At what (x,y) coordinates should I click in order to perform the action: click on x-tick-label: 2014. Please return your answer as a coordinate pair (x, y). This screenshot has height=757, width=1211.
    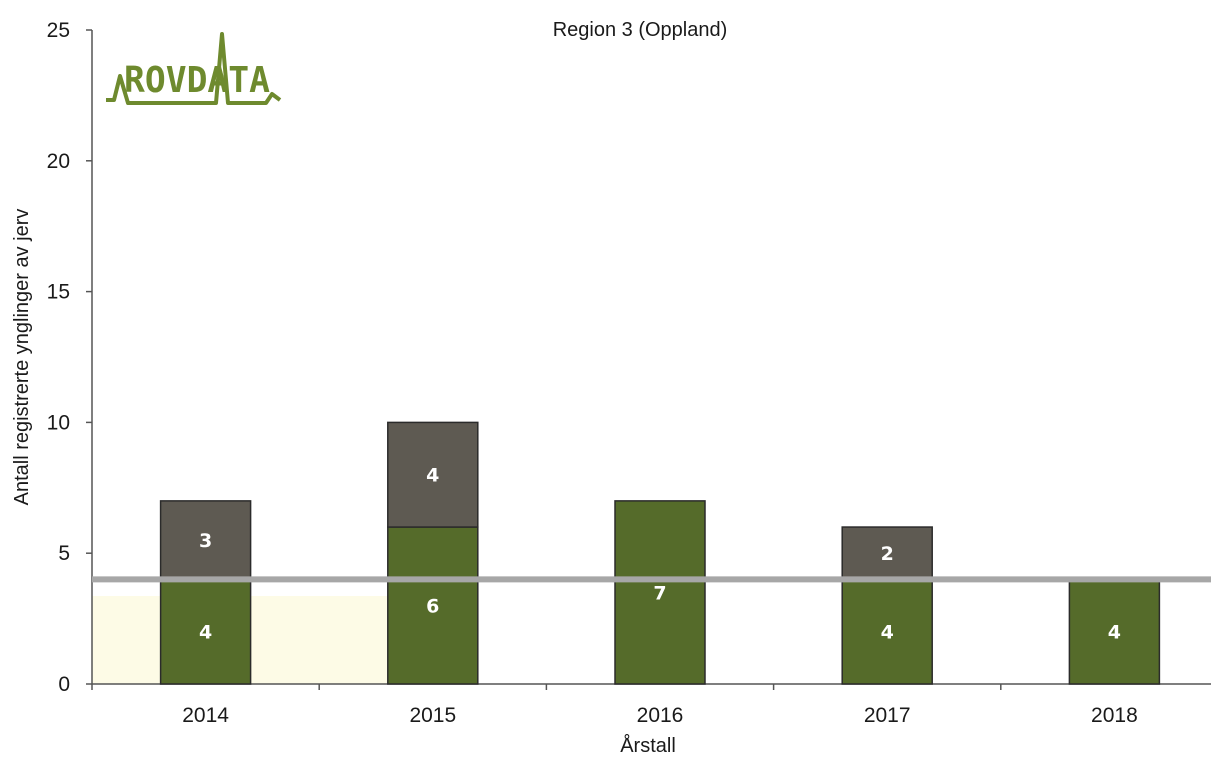
    Looking at the image, I should click on (205, 715).